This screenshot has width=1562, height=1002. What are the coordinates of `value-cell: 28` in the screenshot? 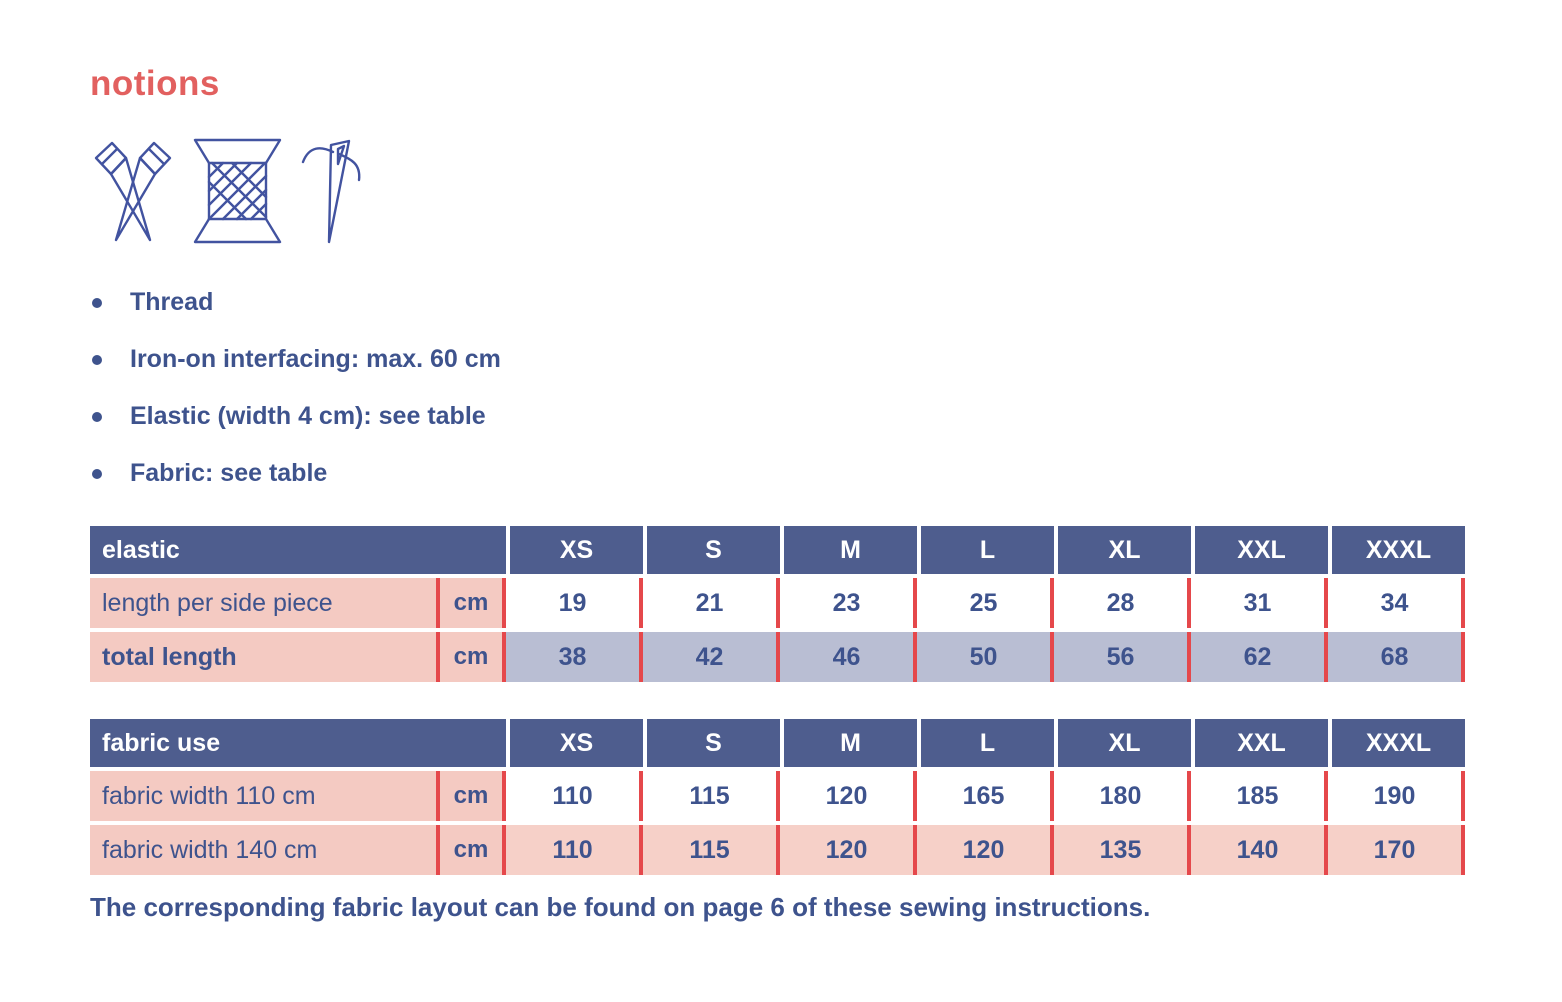 It's located at (1122, 603).